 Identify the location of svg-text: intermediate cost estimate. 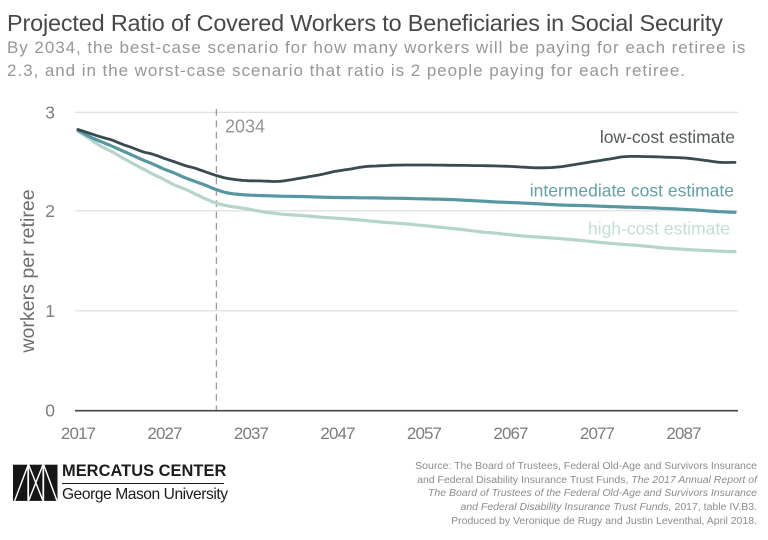
(632, 191).